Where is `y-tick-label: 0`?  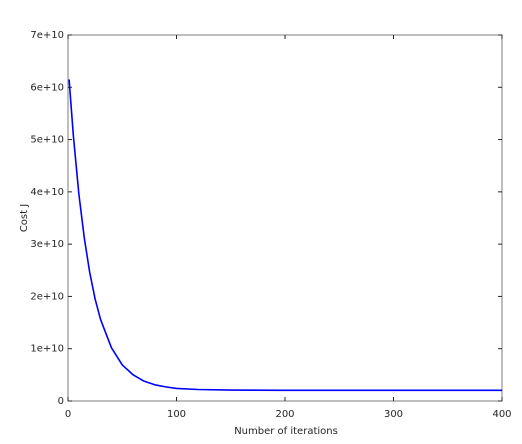 y-tick-label: 0 is located at coordinates (61, 401).